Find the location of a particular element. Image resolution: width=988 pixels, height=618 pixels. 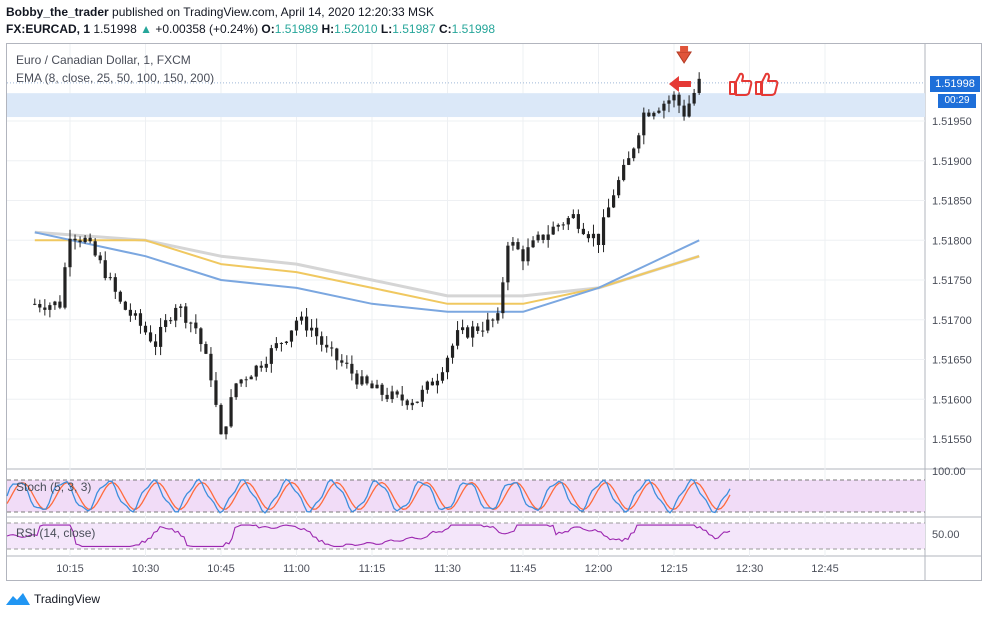

stoch-k-line is located at coordinates (368, 496).